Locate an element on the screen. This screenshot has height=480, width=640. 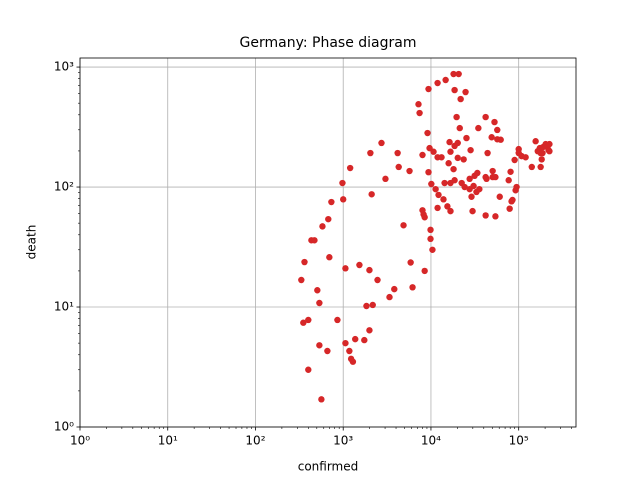
y-tick-label: 10⁰ is located at coordinates (64, 427).